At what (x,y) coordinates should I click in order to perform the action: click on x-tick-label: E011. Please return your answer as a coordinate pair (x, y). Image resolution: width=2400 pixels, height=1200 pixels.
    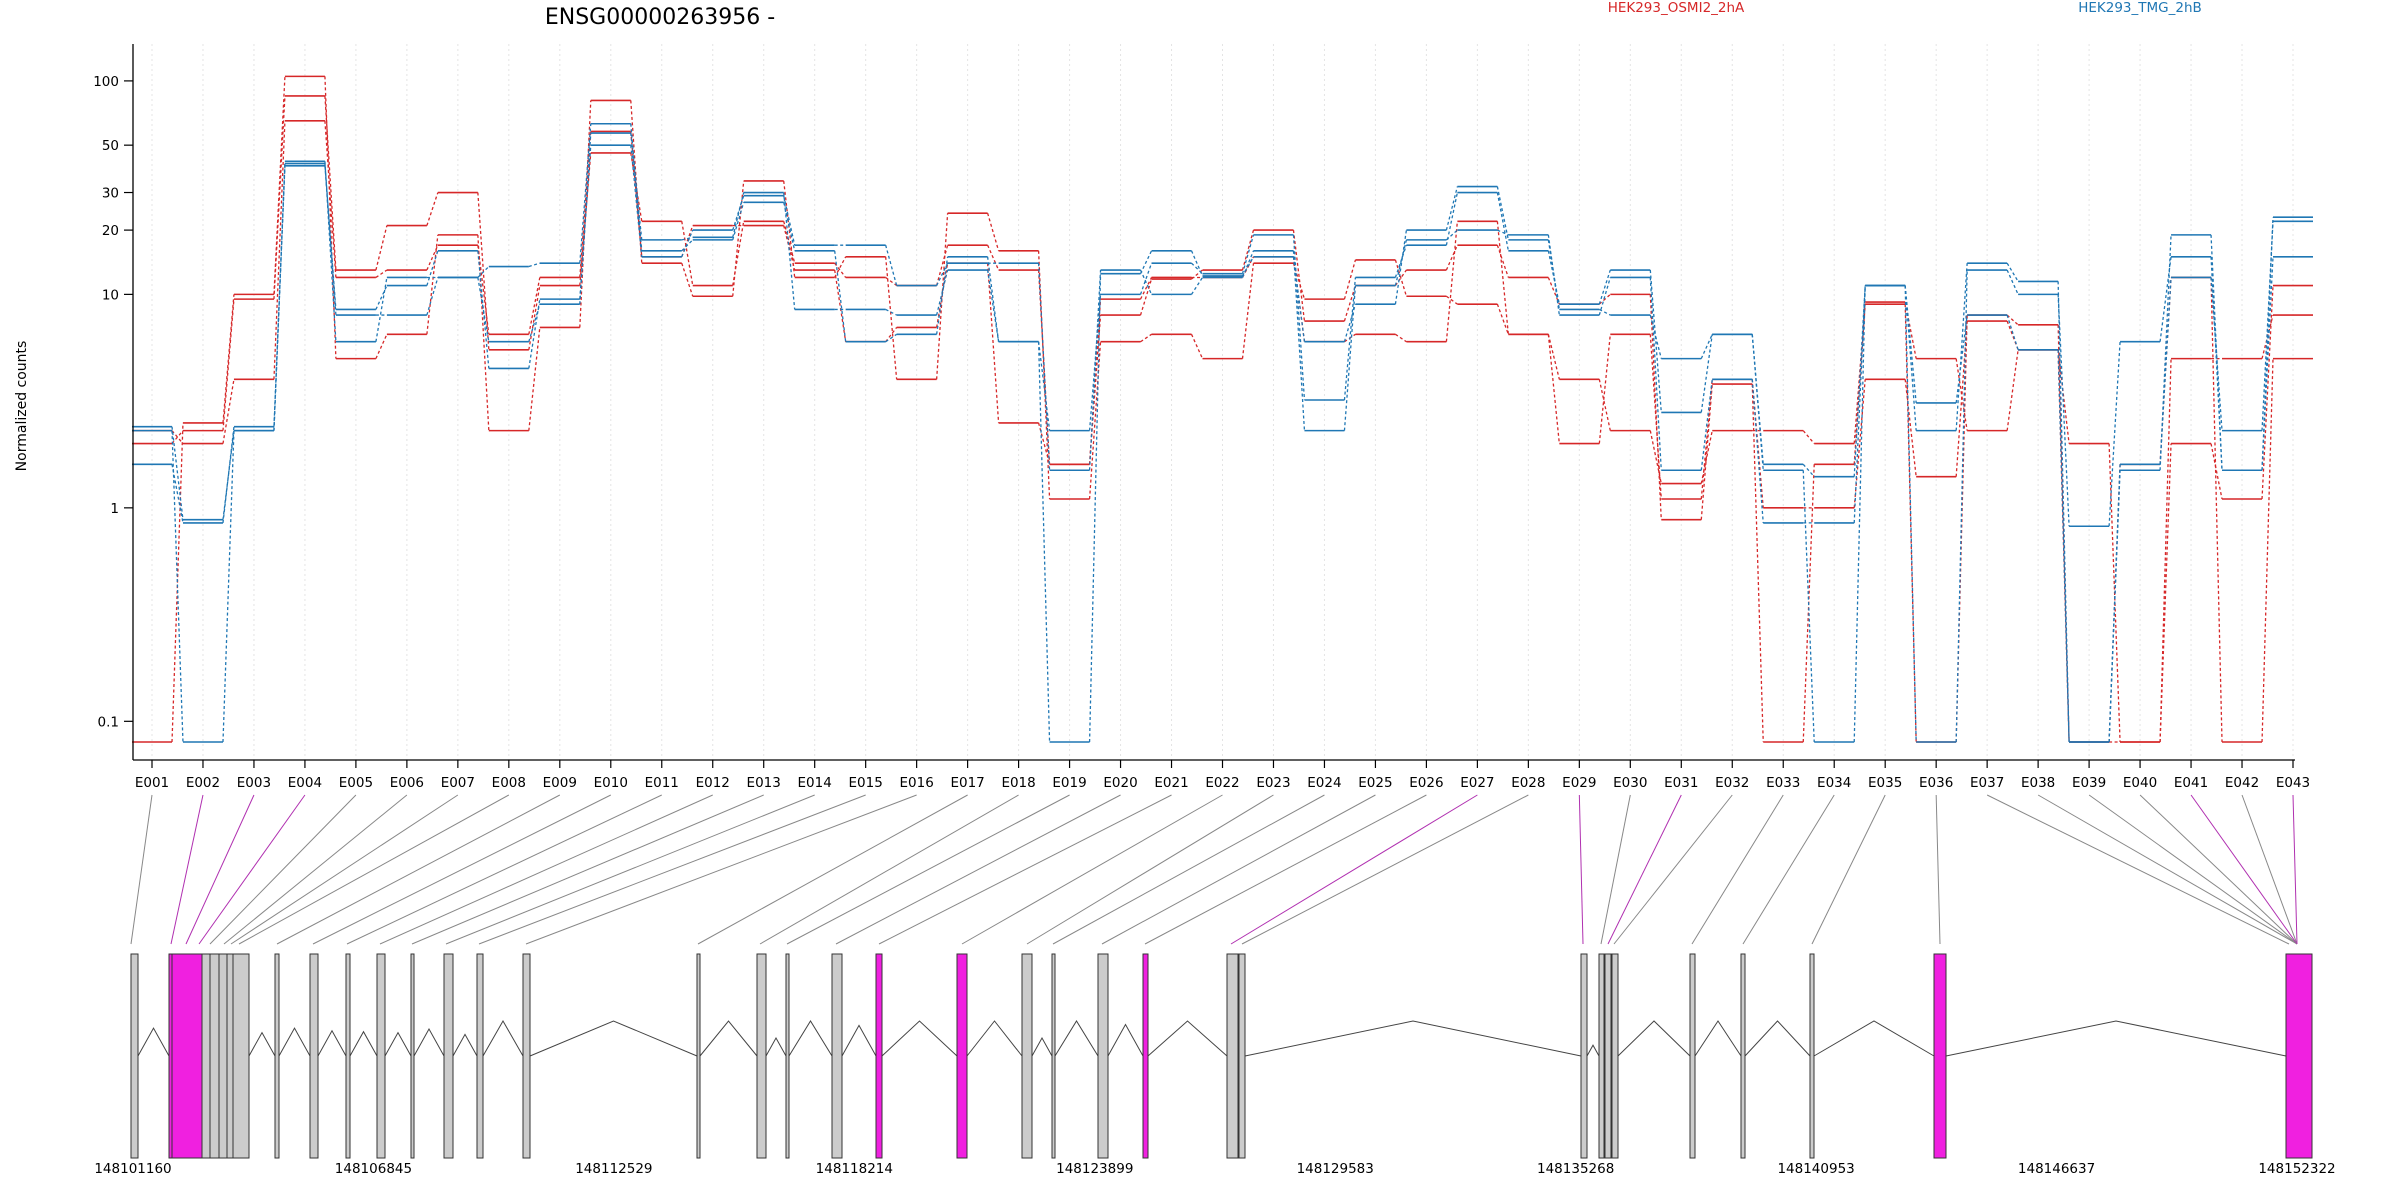
    Looking at the image, I should click on (662, 783).